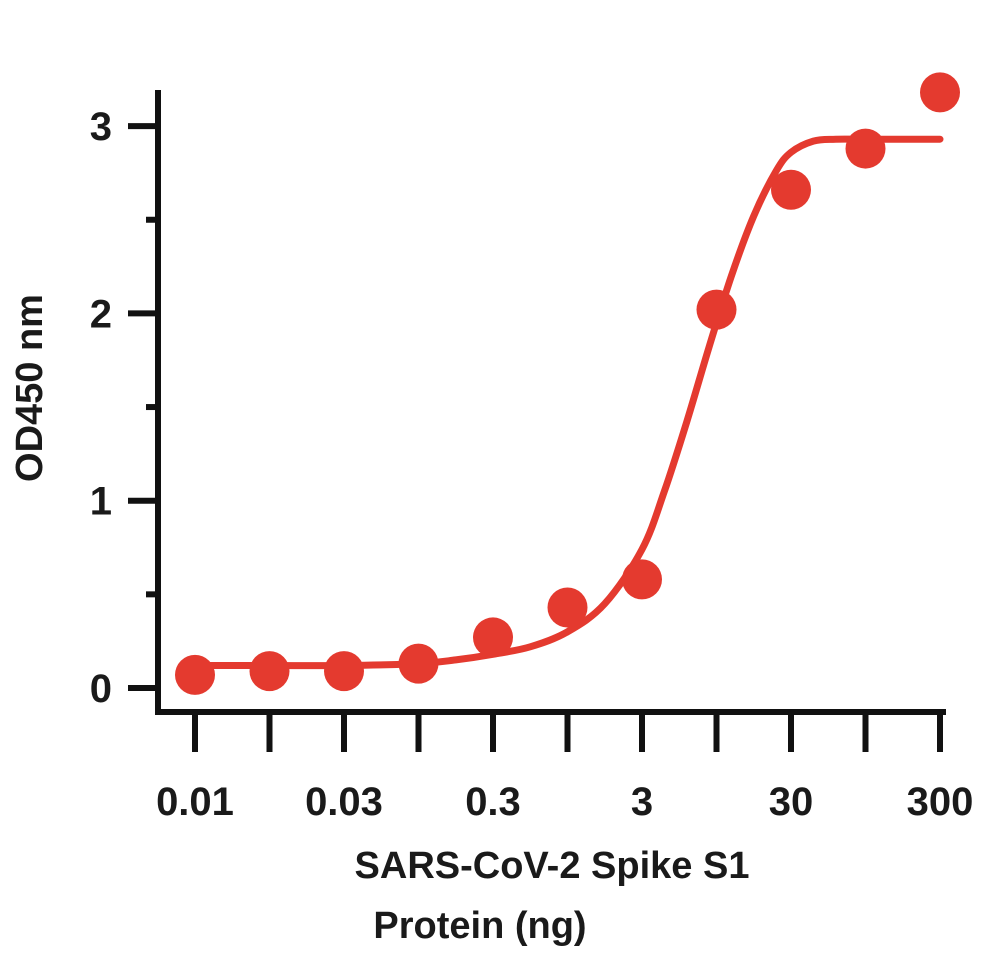 This screenshot has width=987, height=956. What do you see at coordinates (940, 802) in the screenshot?
I see `x-tick-label: 300` at bounding box center [940, 802].